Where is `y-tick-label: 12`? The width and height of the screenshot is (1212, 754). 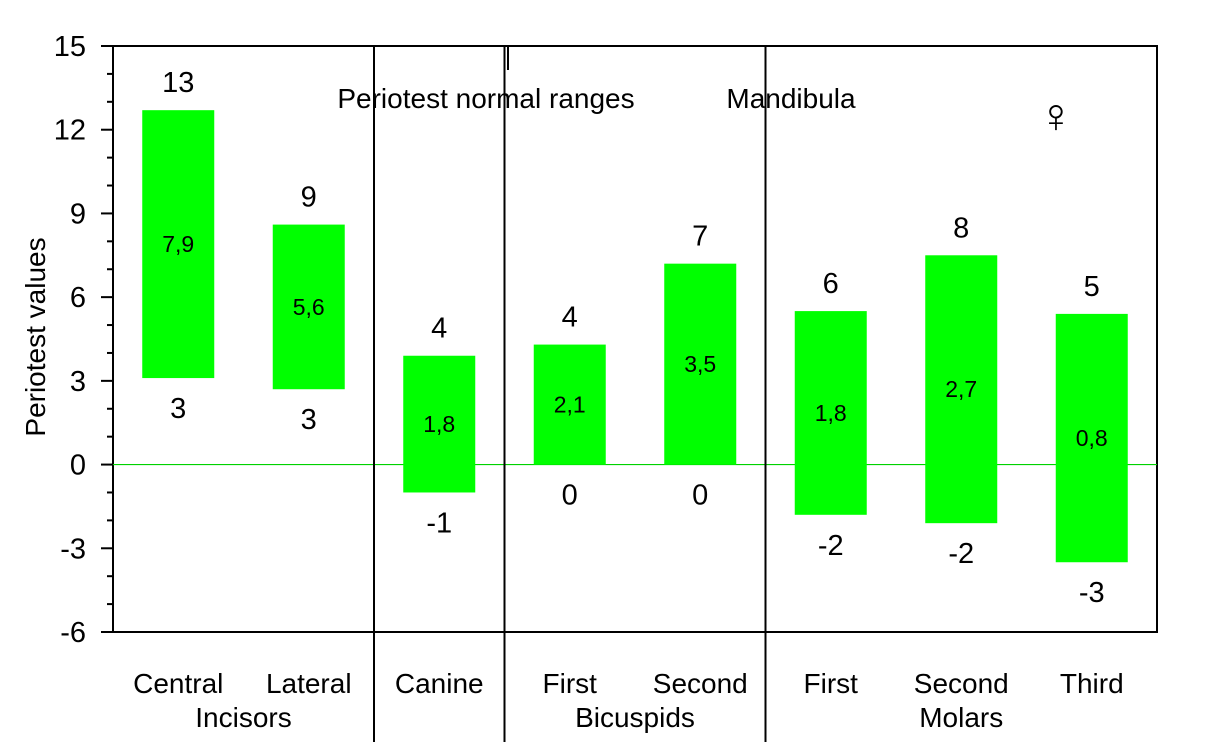
y-tick-label: 12 is located at coordinates (70, 131).